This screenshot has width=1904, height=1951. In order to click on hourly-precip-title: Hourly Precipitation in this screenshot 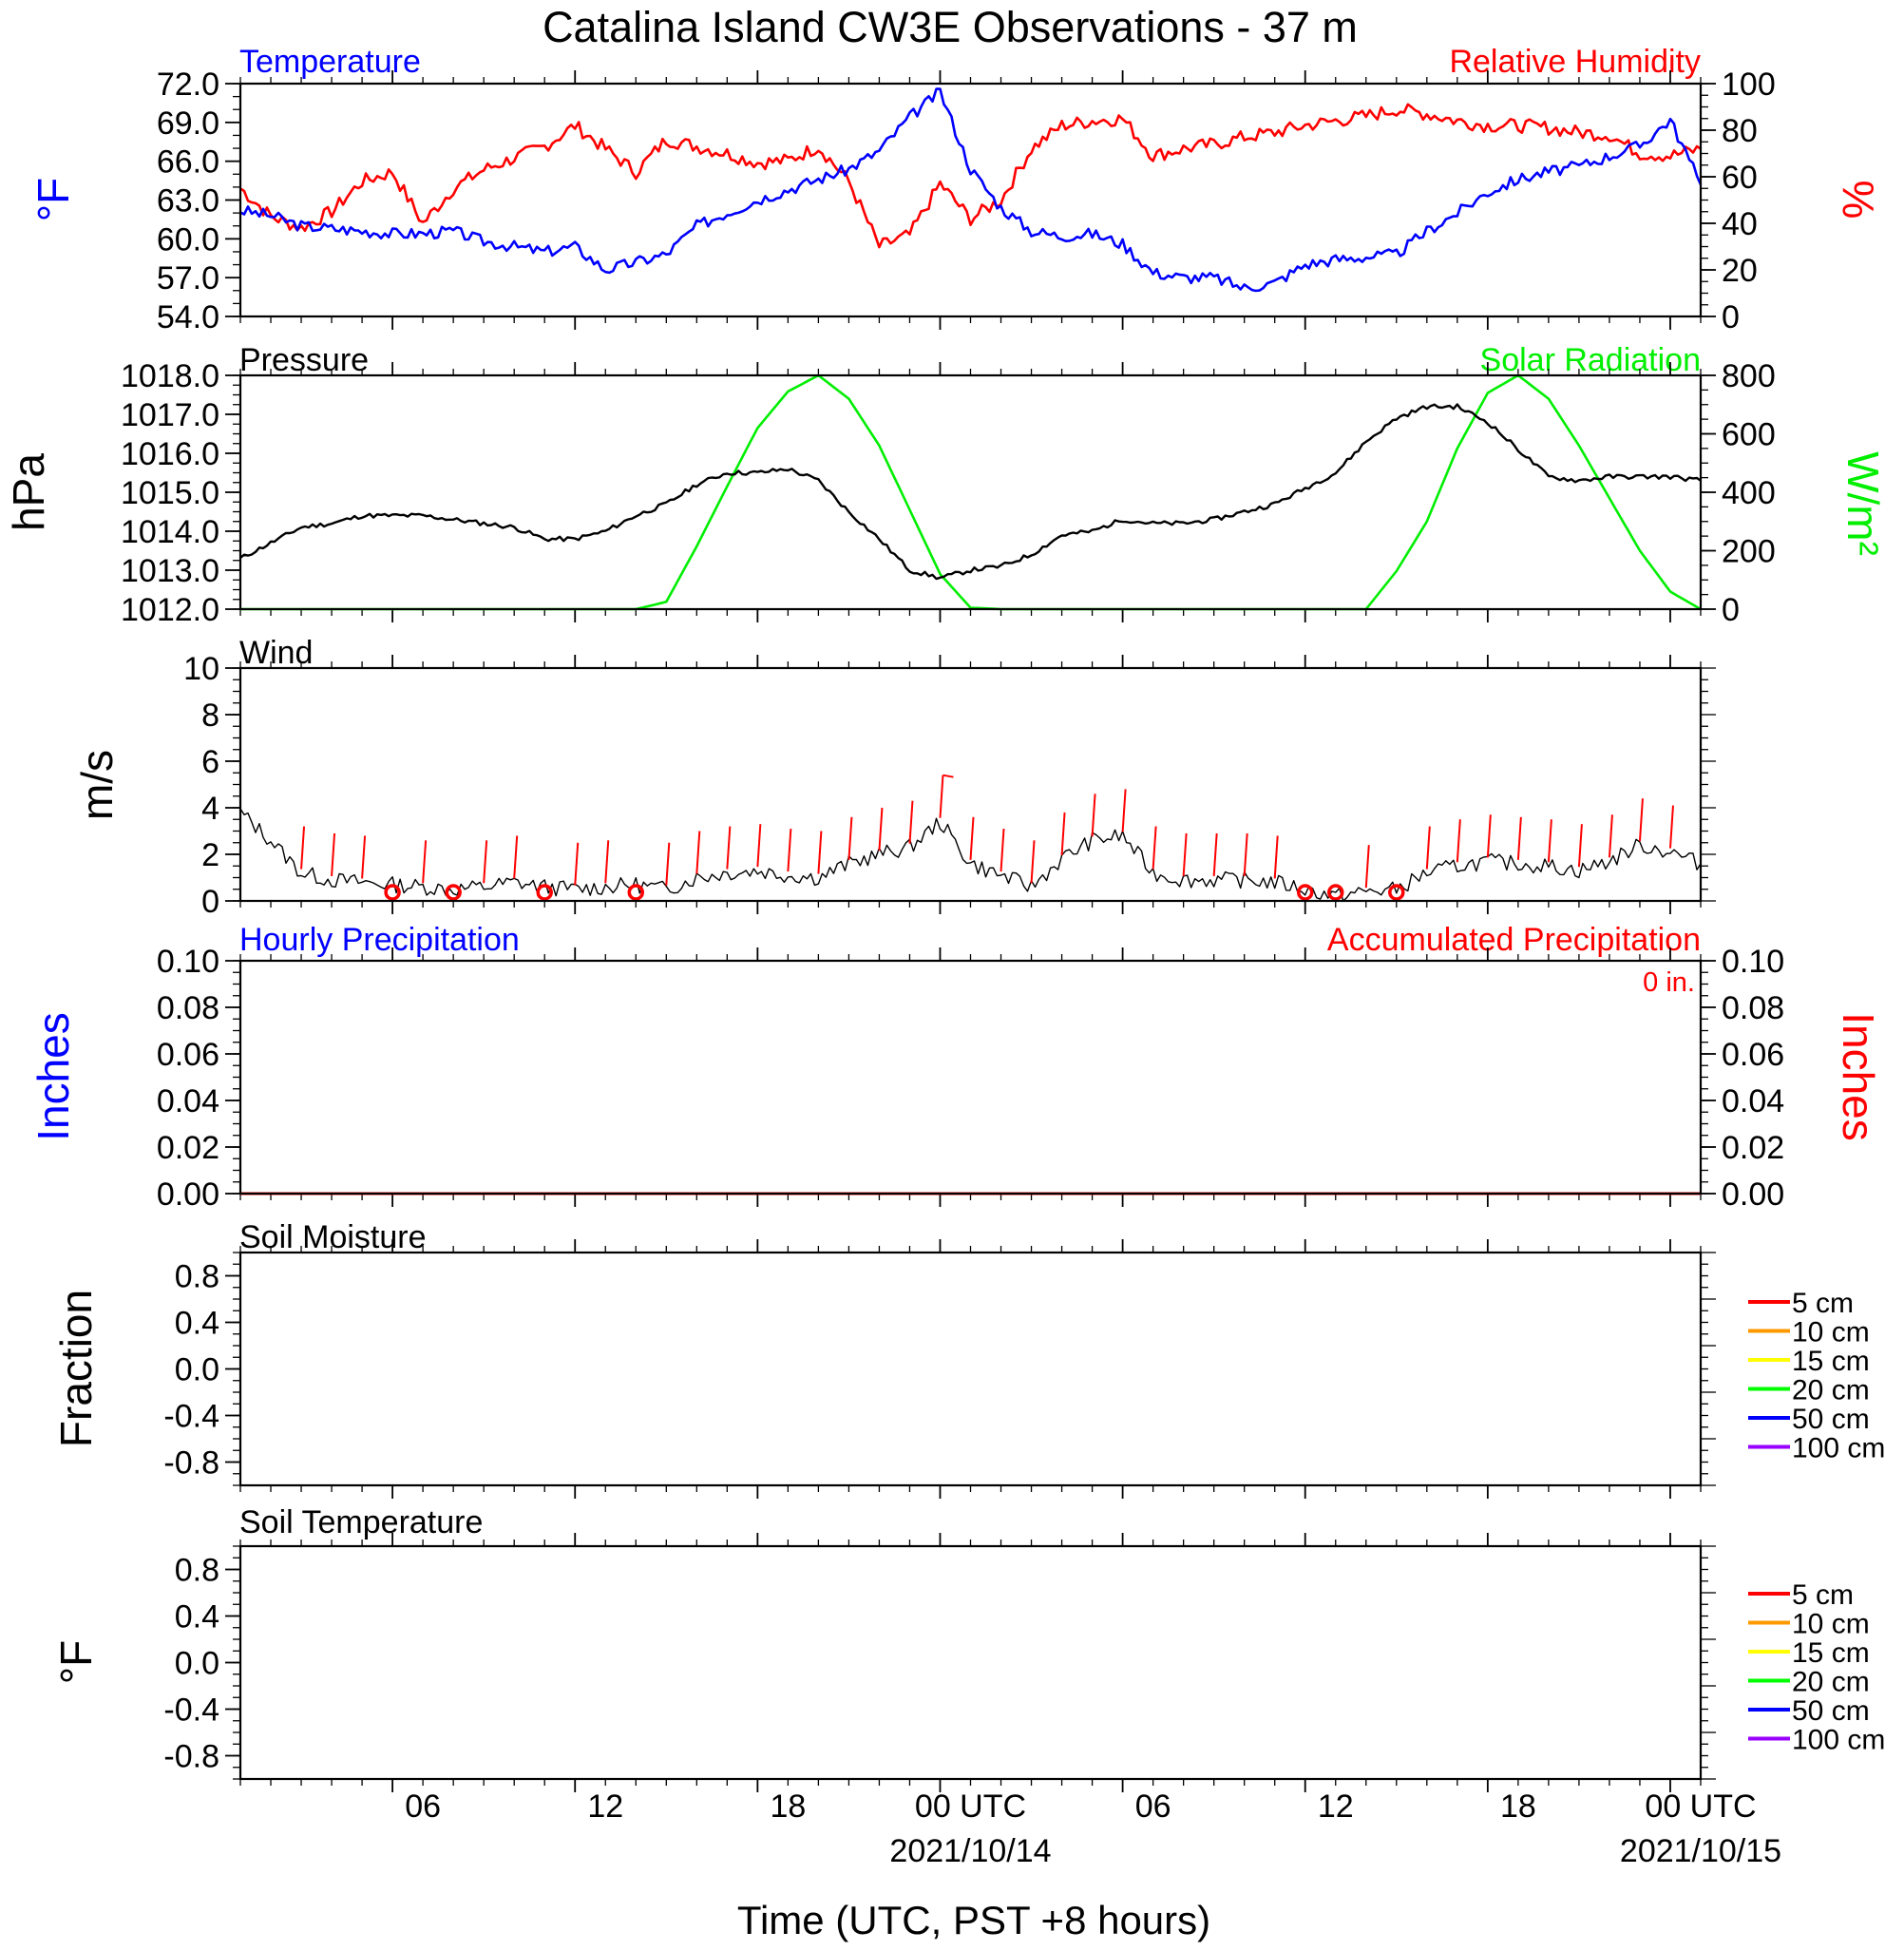, I will do `click(379, 940)`.